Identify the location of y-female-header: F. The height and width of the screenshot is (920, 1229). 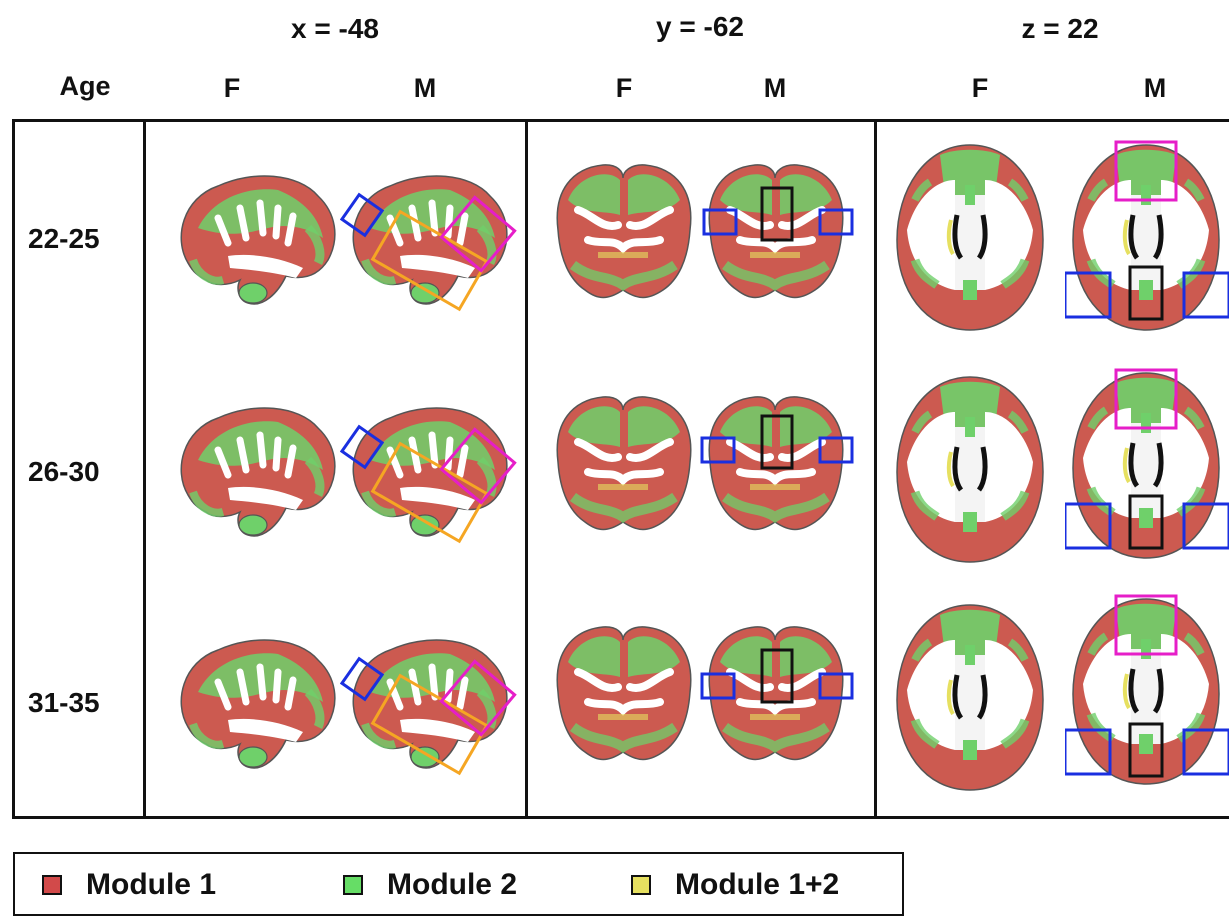
(624, 88).